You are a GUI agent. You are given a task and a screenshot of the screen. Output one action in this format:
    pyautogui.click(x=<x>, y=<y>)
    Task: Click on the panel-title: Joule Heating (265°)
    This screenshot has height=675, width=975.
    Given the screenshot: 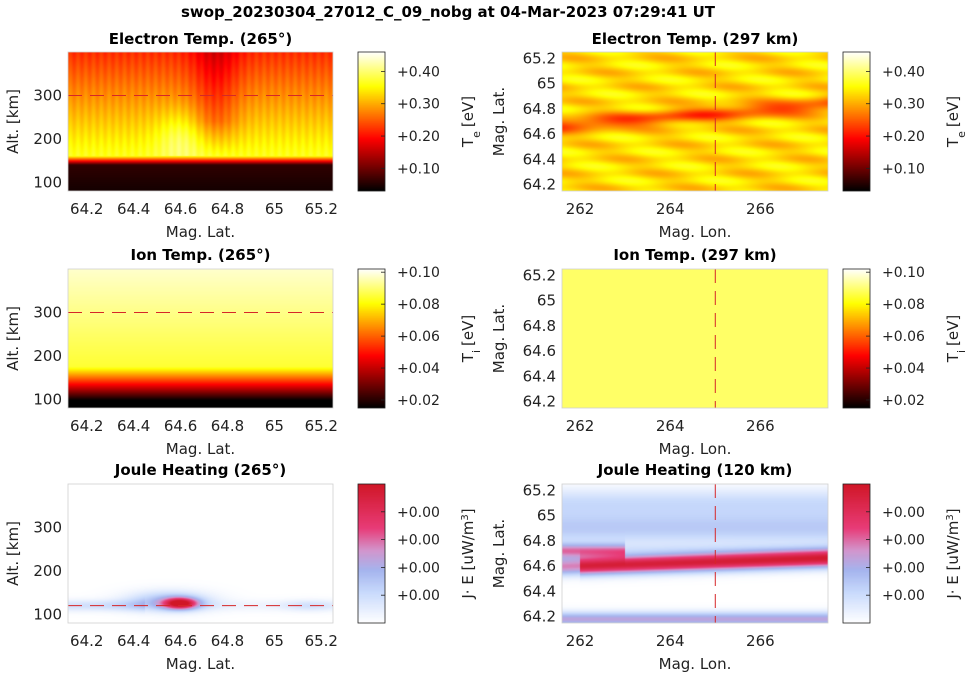 What is the action you would take?
    pyautogui.click(x=200, y=470)
    